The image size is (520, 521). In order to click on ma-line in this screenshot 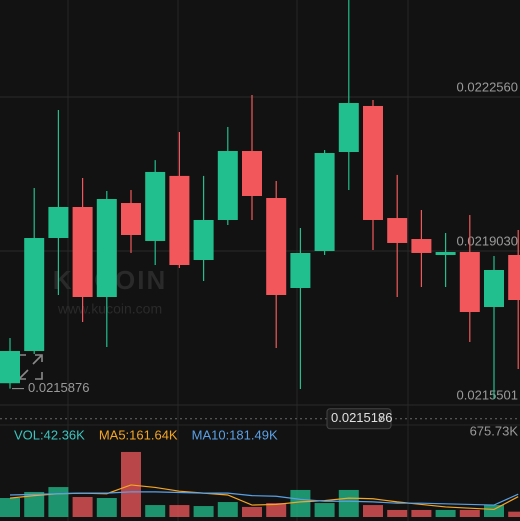, I will do `click(264, 498)`.